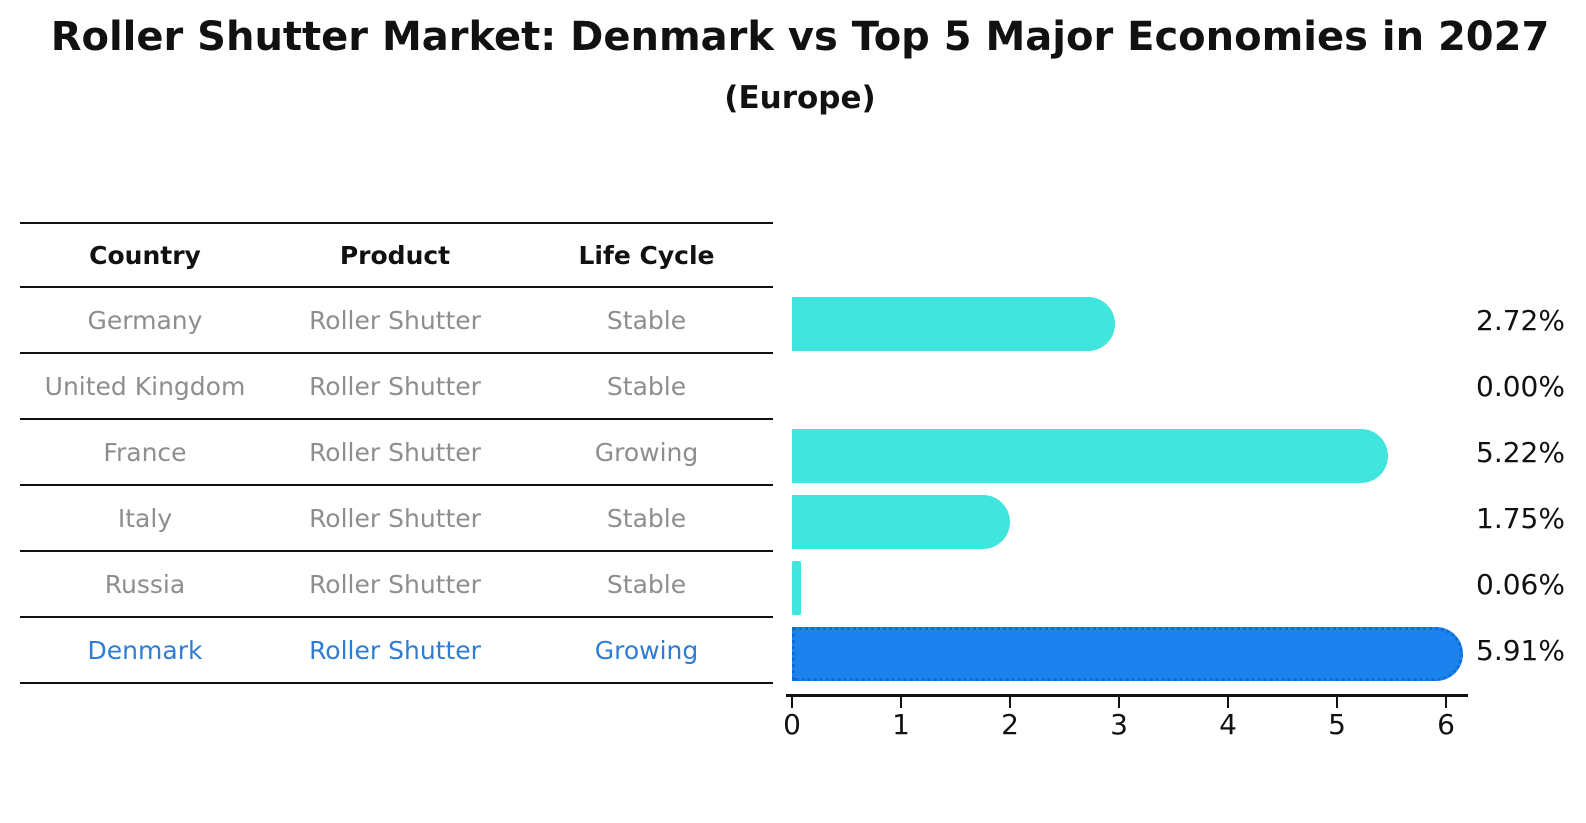 The image size is (1586, 823). I want to click on value-label-germany: 2.72%, so click(1520, 320).